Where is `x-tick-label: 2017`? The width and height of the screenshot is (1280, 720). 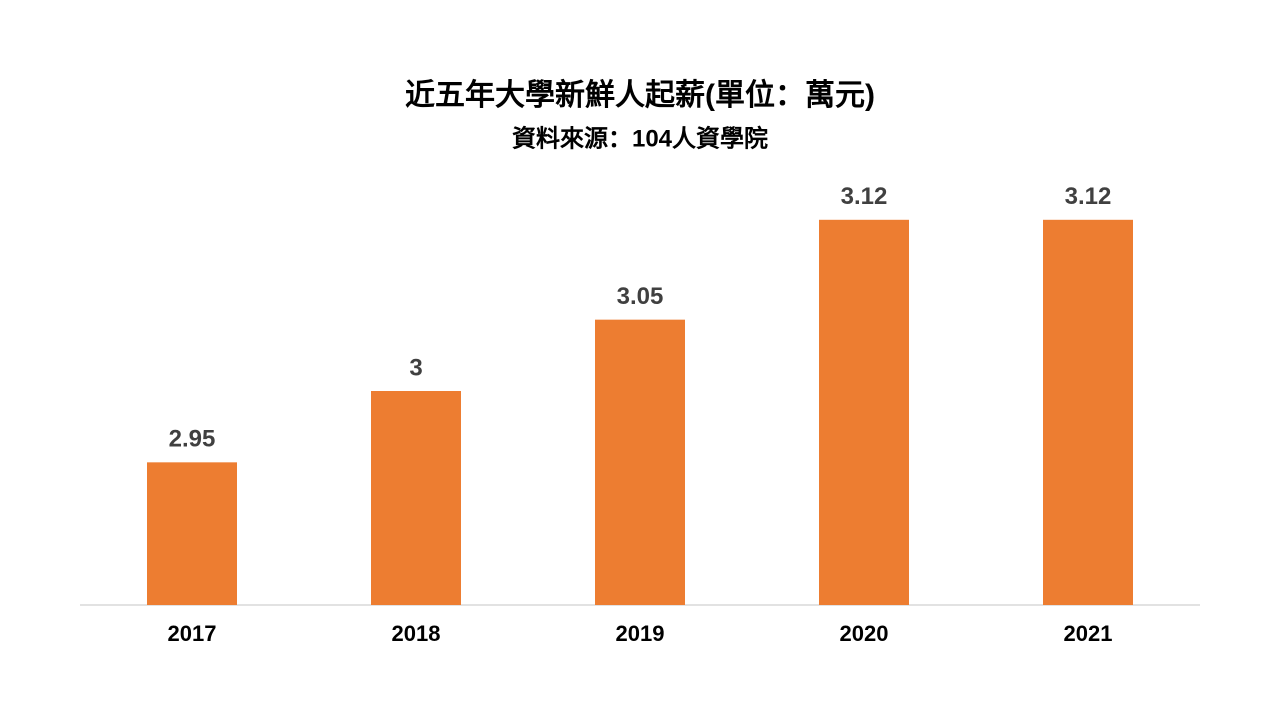 x-tick-label: 2017 is located at coordinates (192, 633).